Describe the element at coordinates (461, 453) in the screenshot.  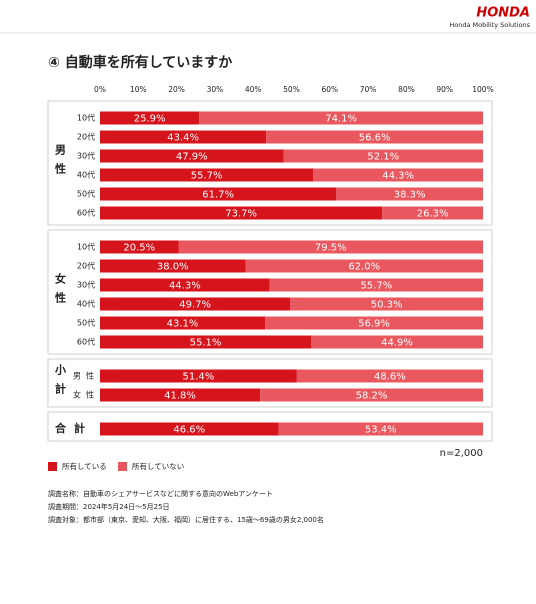
I see `sample-note: n=2,000` at that location.